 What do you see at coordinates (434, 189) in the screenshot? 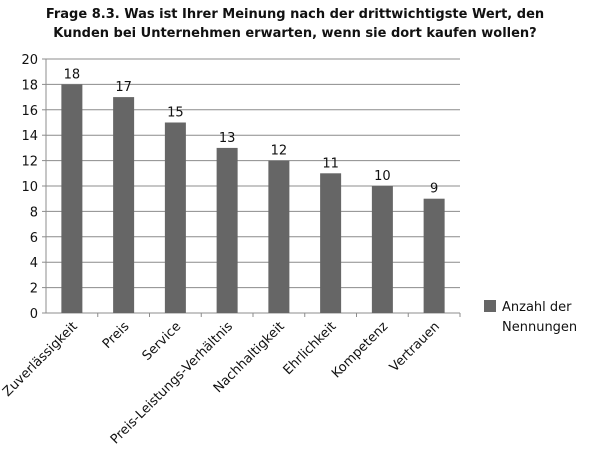
I see `data-label: 9` at bounding box center [434, 189].